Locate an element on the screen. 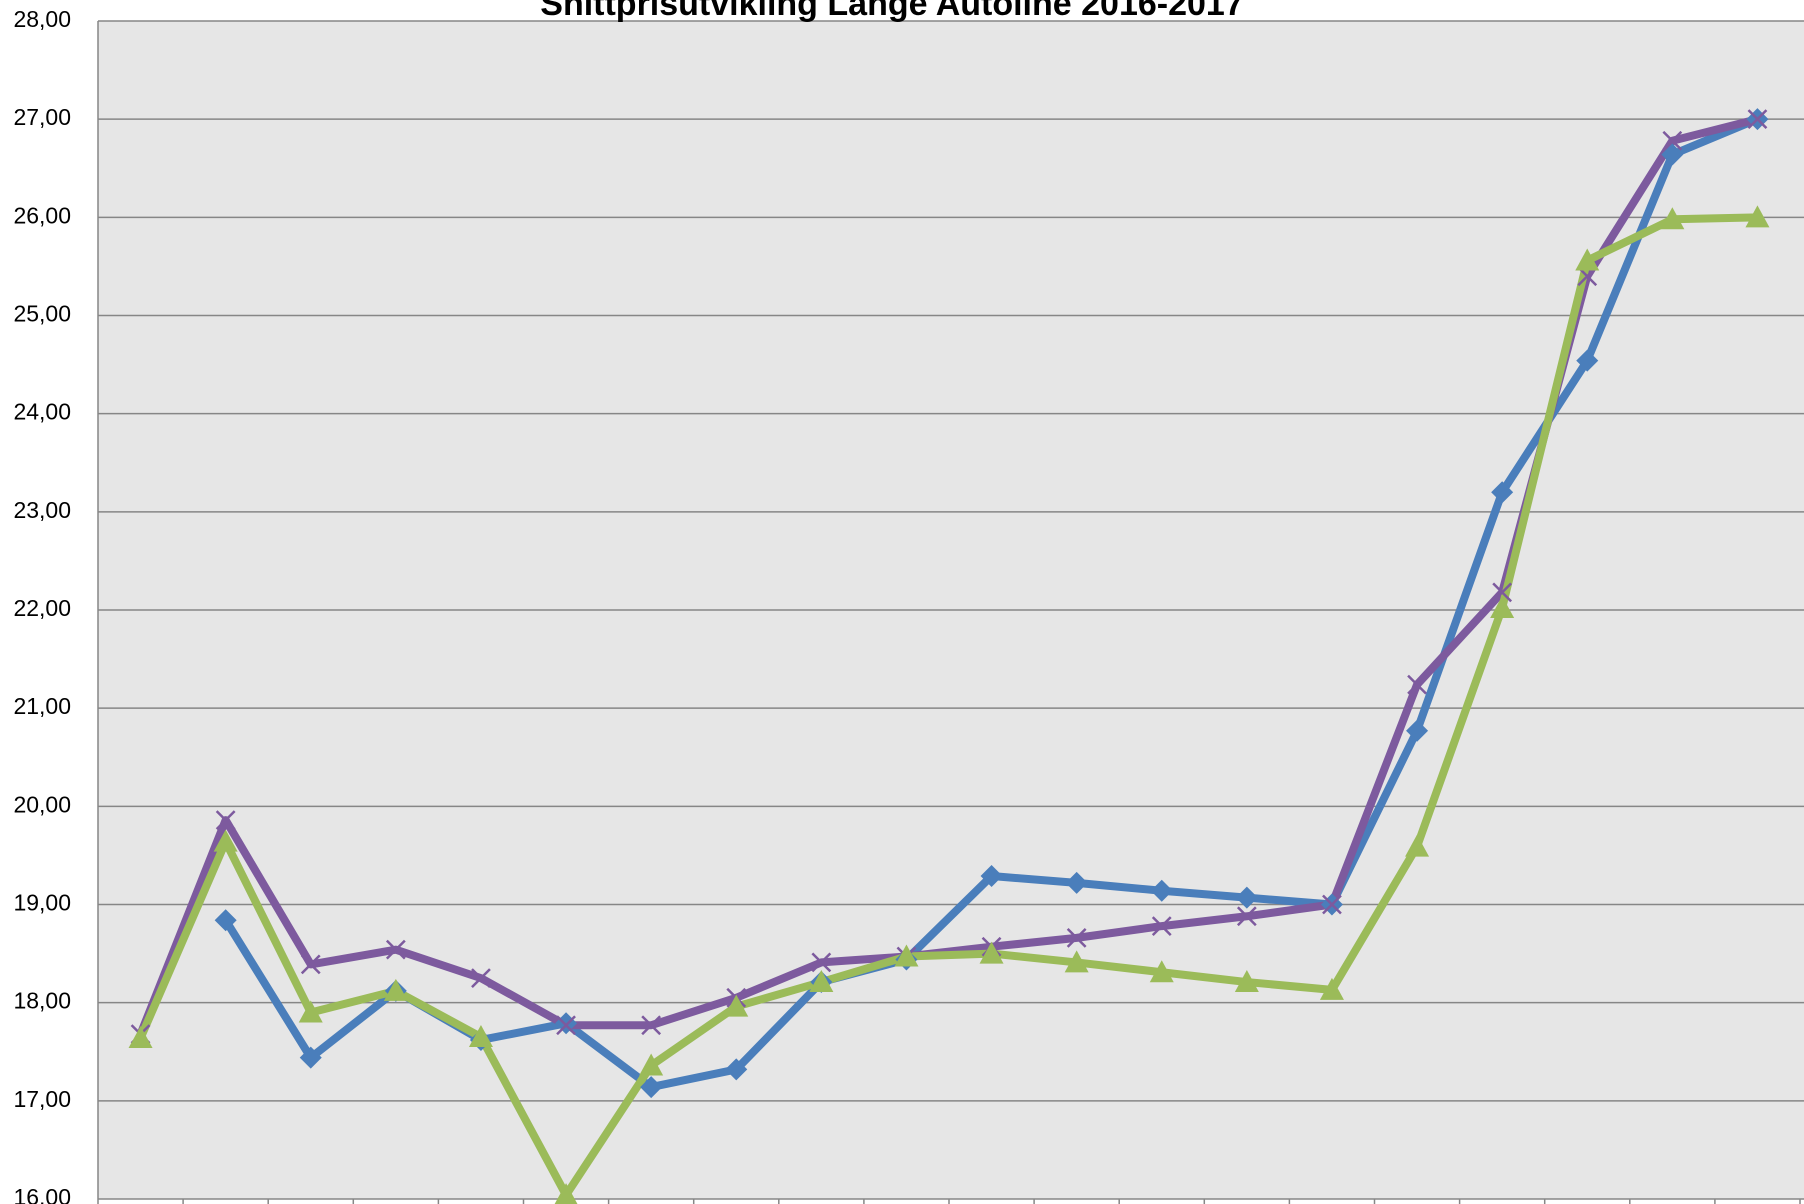 Image resolution: width=1804 pixels, height=1204 pixels. y-tick-label: 22,00 is located at coordinates (42, 608).